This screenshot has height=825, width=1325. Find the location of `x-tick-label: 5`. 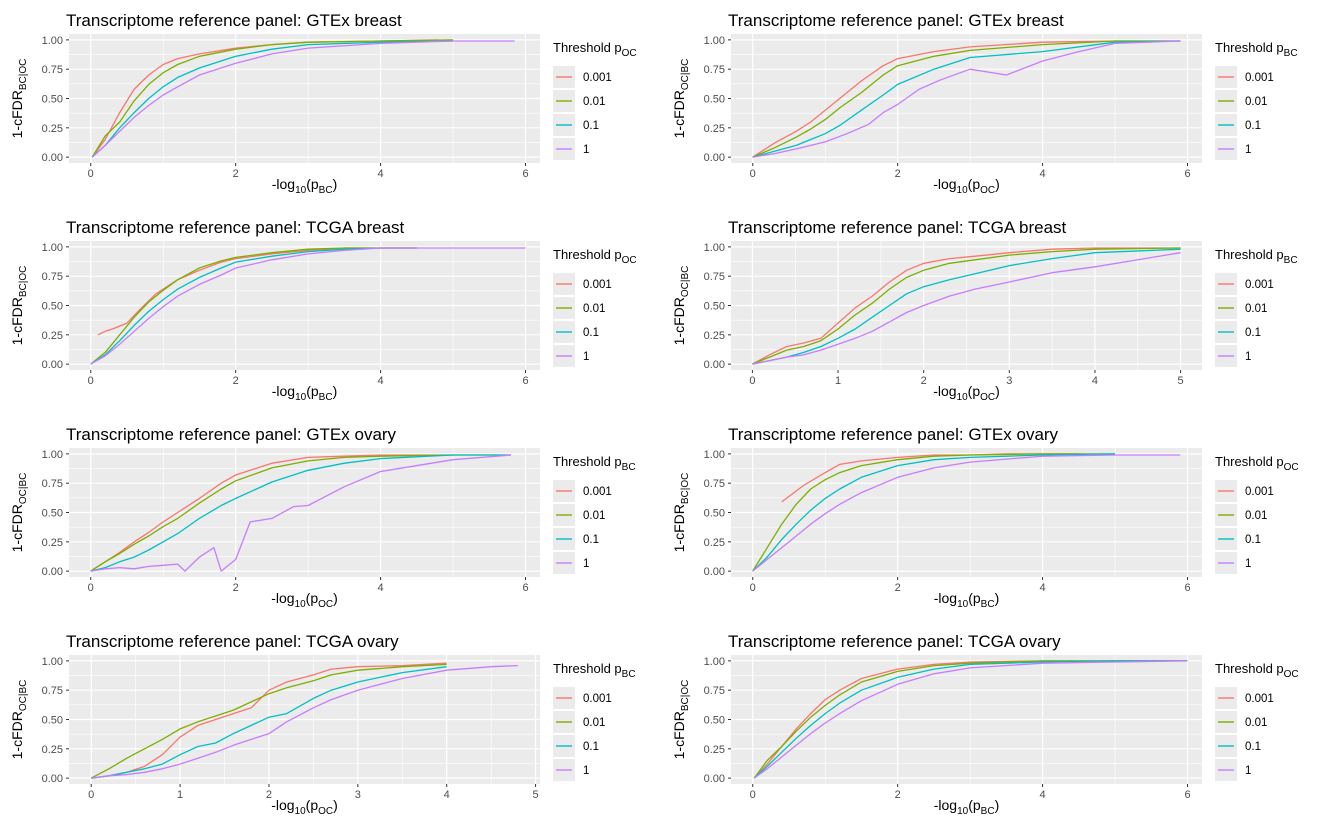

x-tick-label: 5 is located at coordinates (535, 795).